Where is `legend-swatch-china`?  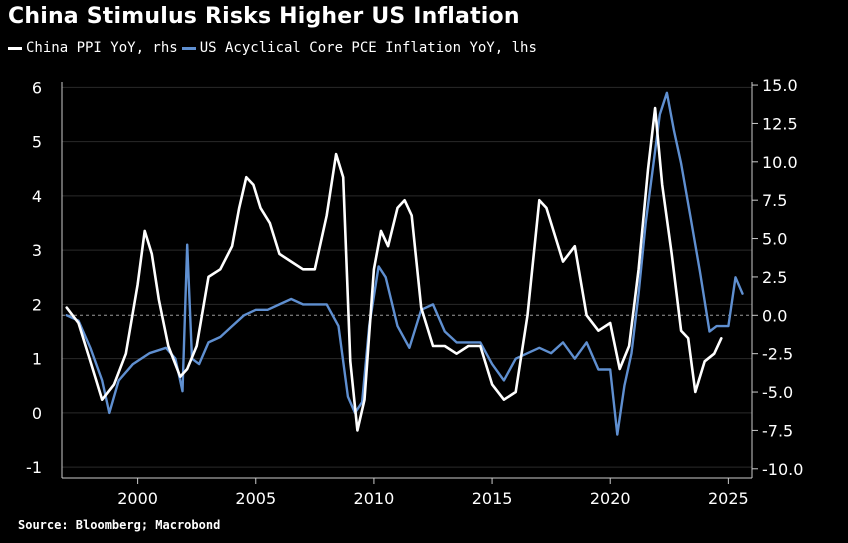 legend-swatch-china is located at coordinates (15, 48).